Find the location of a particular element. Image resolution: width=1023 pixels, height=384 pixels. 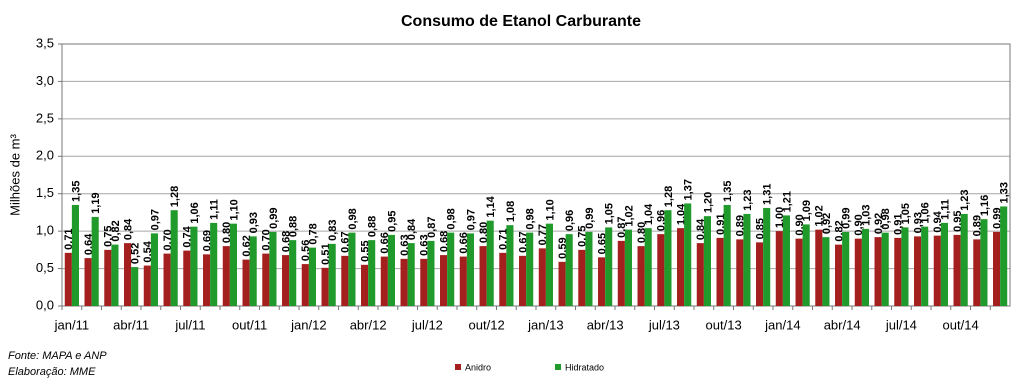

value-label: 1,33 is located at coordinates (1005, 192).